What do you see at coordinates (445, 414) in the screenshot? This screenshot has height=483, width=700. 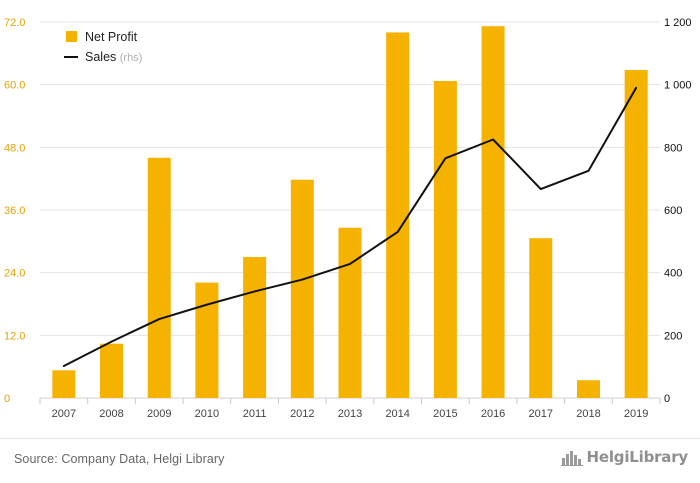 I see `x-axis-category-label: 2015` at bounding box center [445, 414].